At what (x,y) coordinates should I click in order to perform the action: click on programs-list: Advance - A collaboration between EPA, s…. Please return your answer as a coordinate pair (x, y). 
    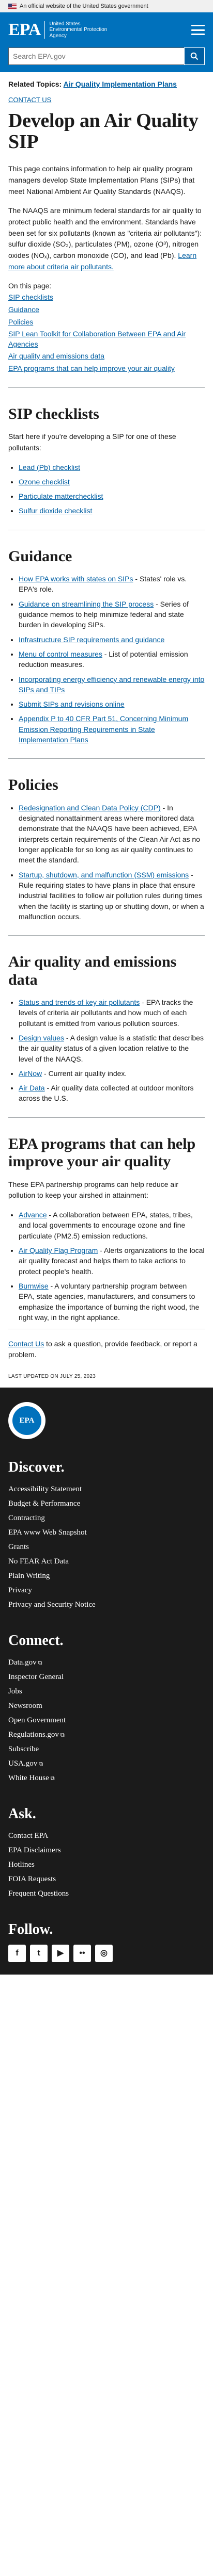
    Looking at the image, I should click on (106, 1267).